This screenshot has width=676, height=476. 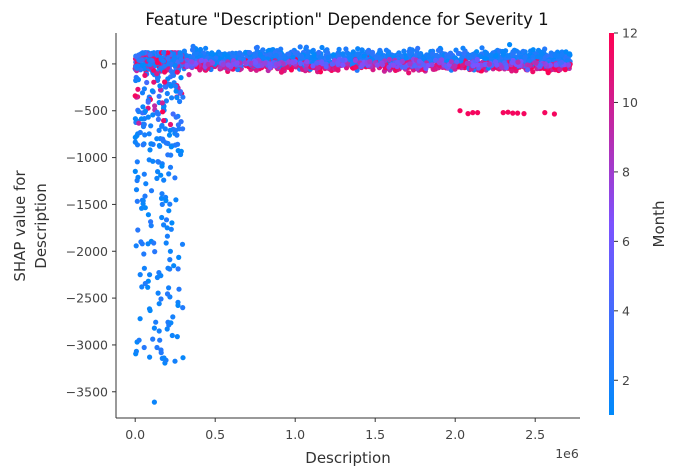 I want to click on colorbar-tick-label: 12, so click(x=630, y=33).